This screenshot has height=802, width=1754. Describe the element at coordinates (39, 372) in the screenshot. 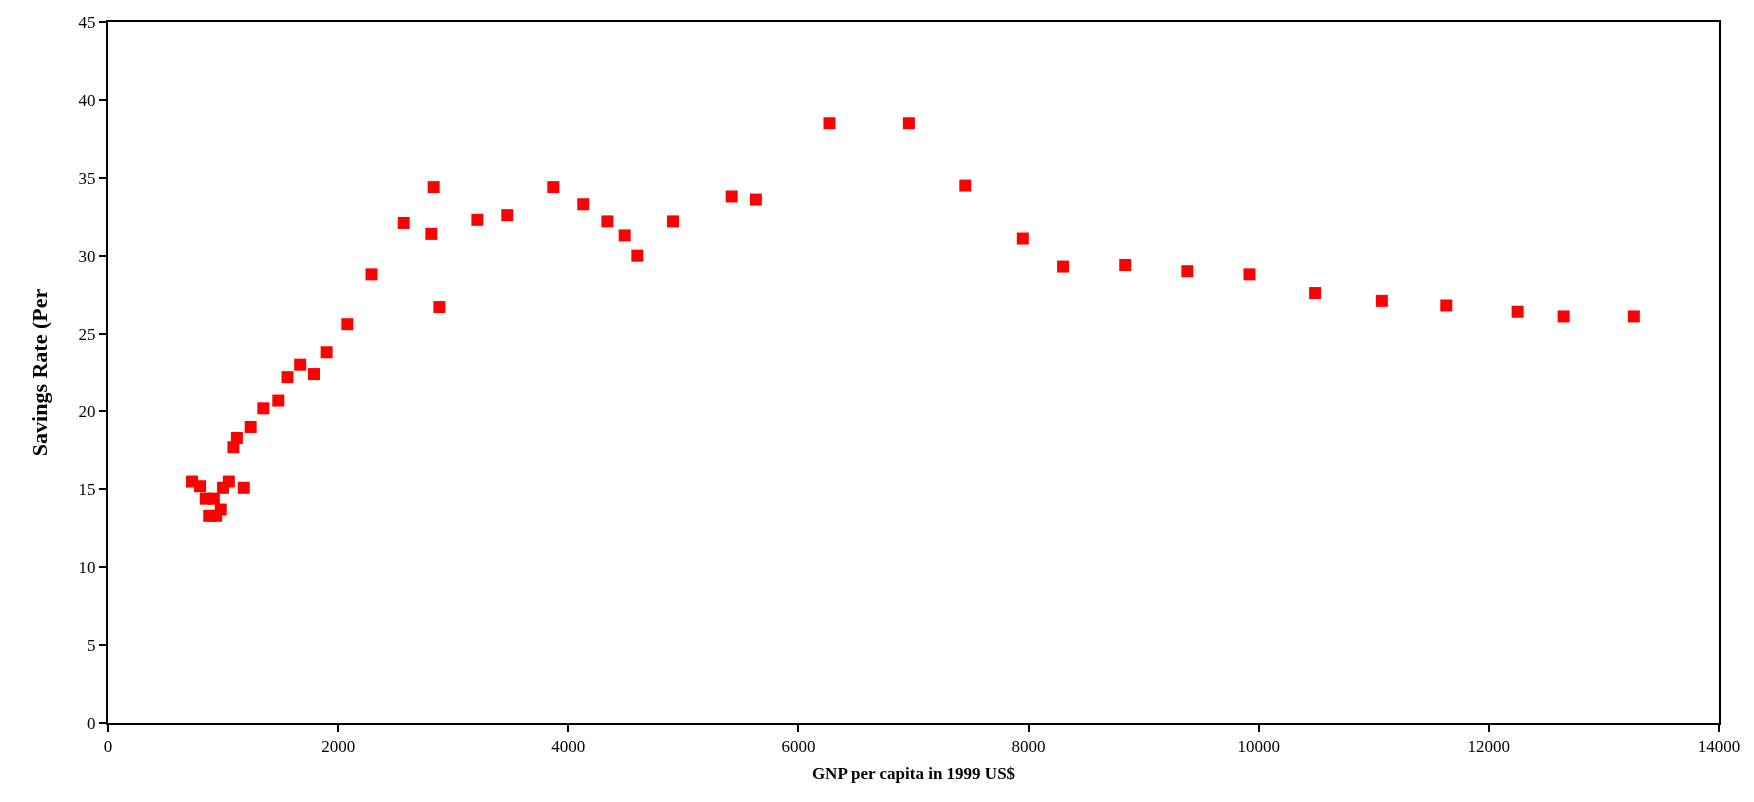

I see `y-axis-title: Savings Rate (Per` at that location.